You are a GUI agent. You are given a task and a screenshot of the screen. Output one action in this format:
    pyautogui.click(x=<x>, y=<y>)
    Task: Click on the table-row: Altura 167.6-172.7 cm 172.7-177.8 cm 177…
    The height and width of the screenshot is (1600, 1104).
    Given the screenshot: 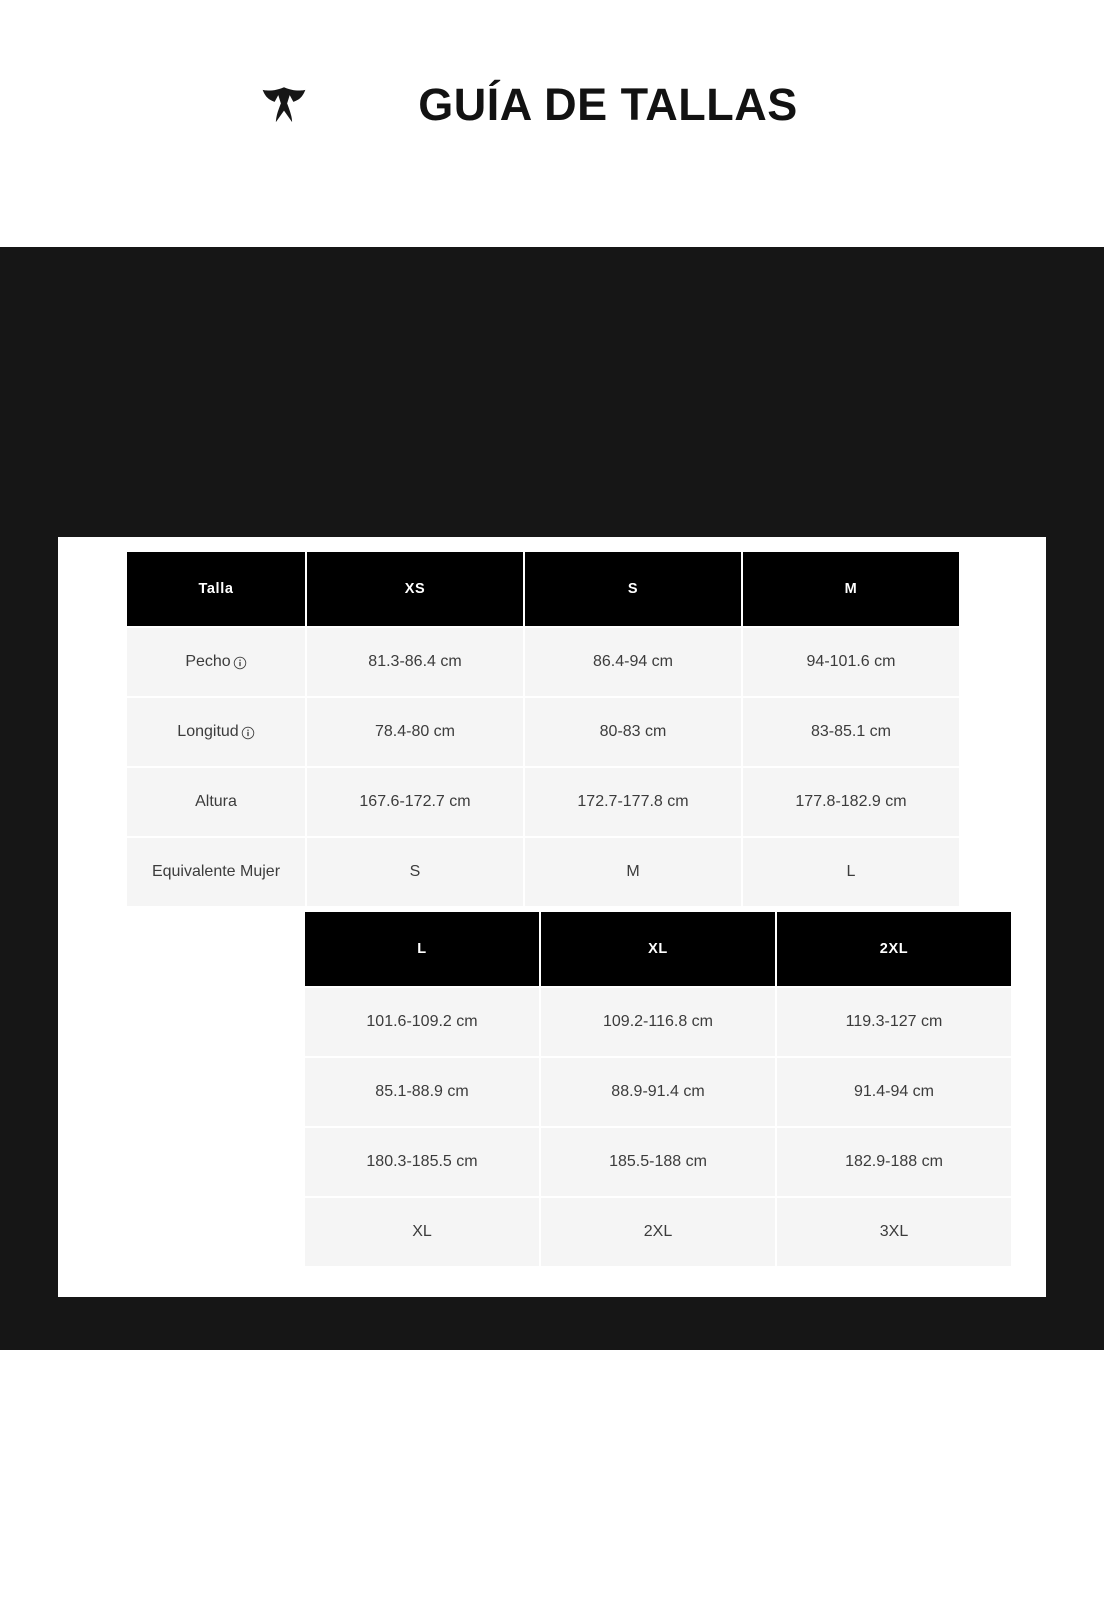 What is the action you would take?
    pyautogui.click(x=543, y=802)
    